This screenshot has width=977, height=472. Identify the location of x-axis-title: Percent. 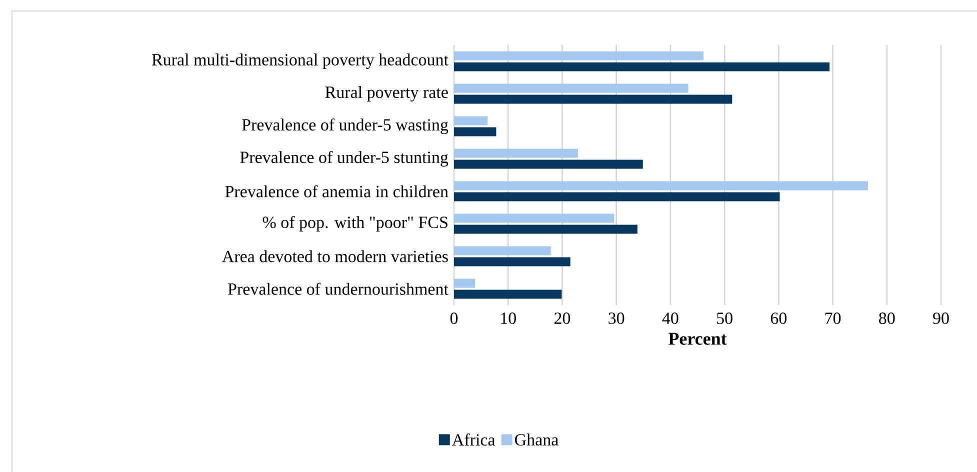
(697, 338).